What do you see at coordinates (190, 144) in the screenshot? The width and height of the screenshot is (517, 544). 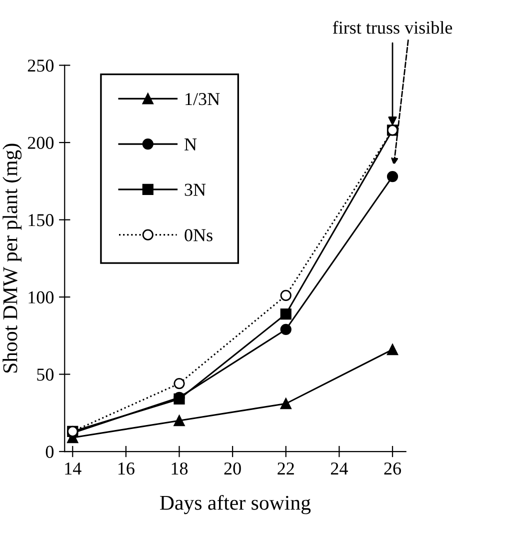 I see `legend-label: N` at bounding box center [190, 144].